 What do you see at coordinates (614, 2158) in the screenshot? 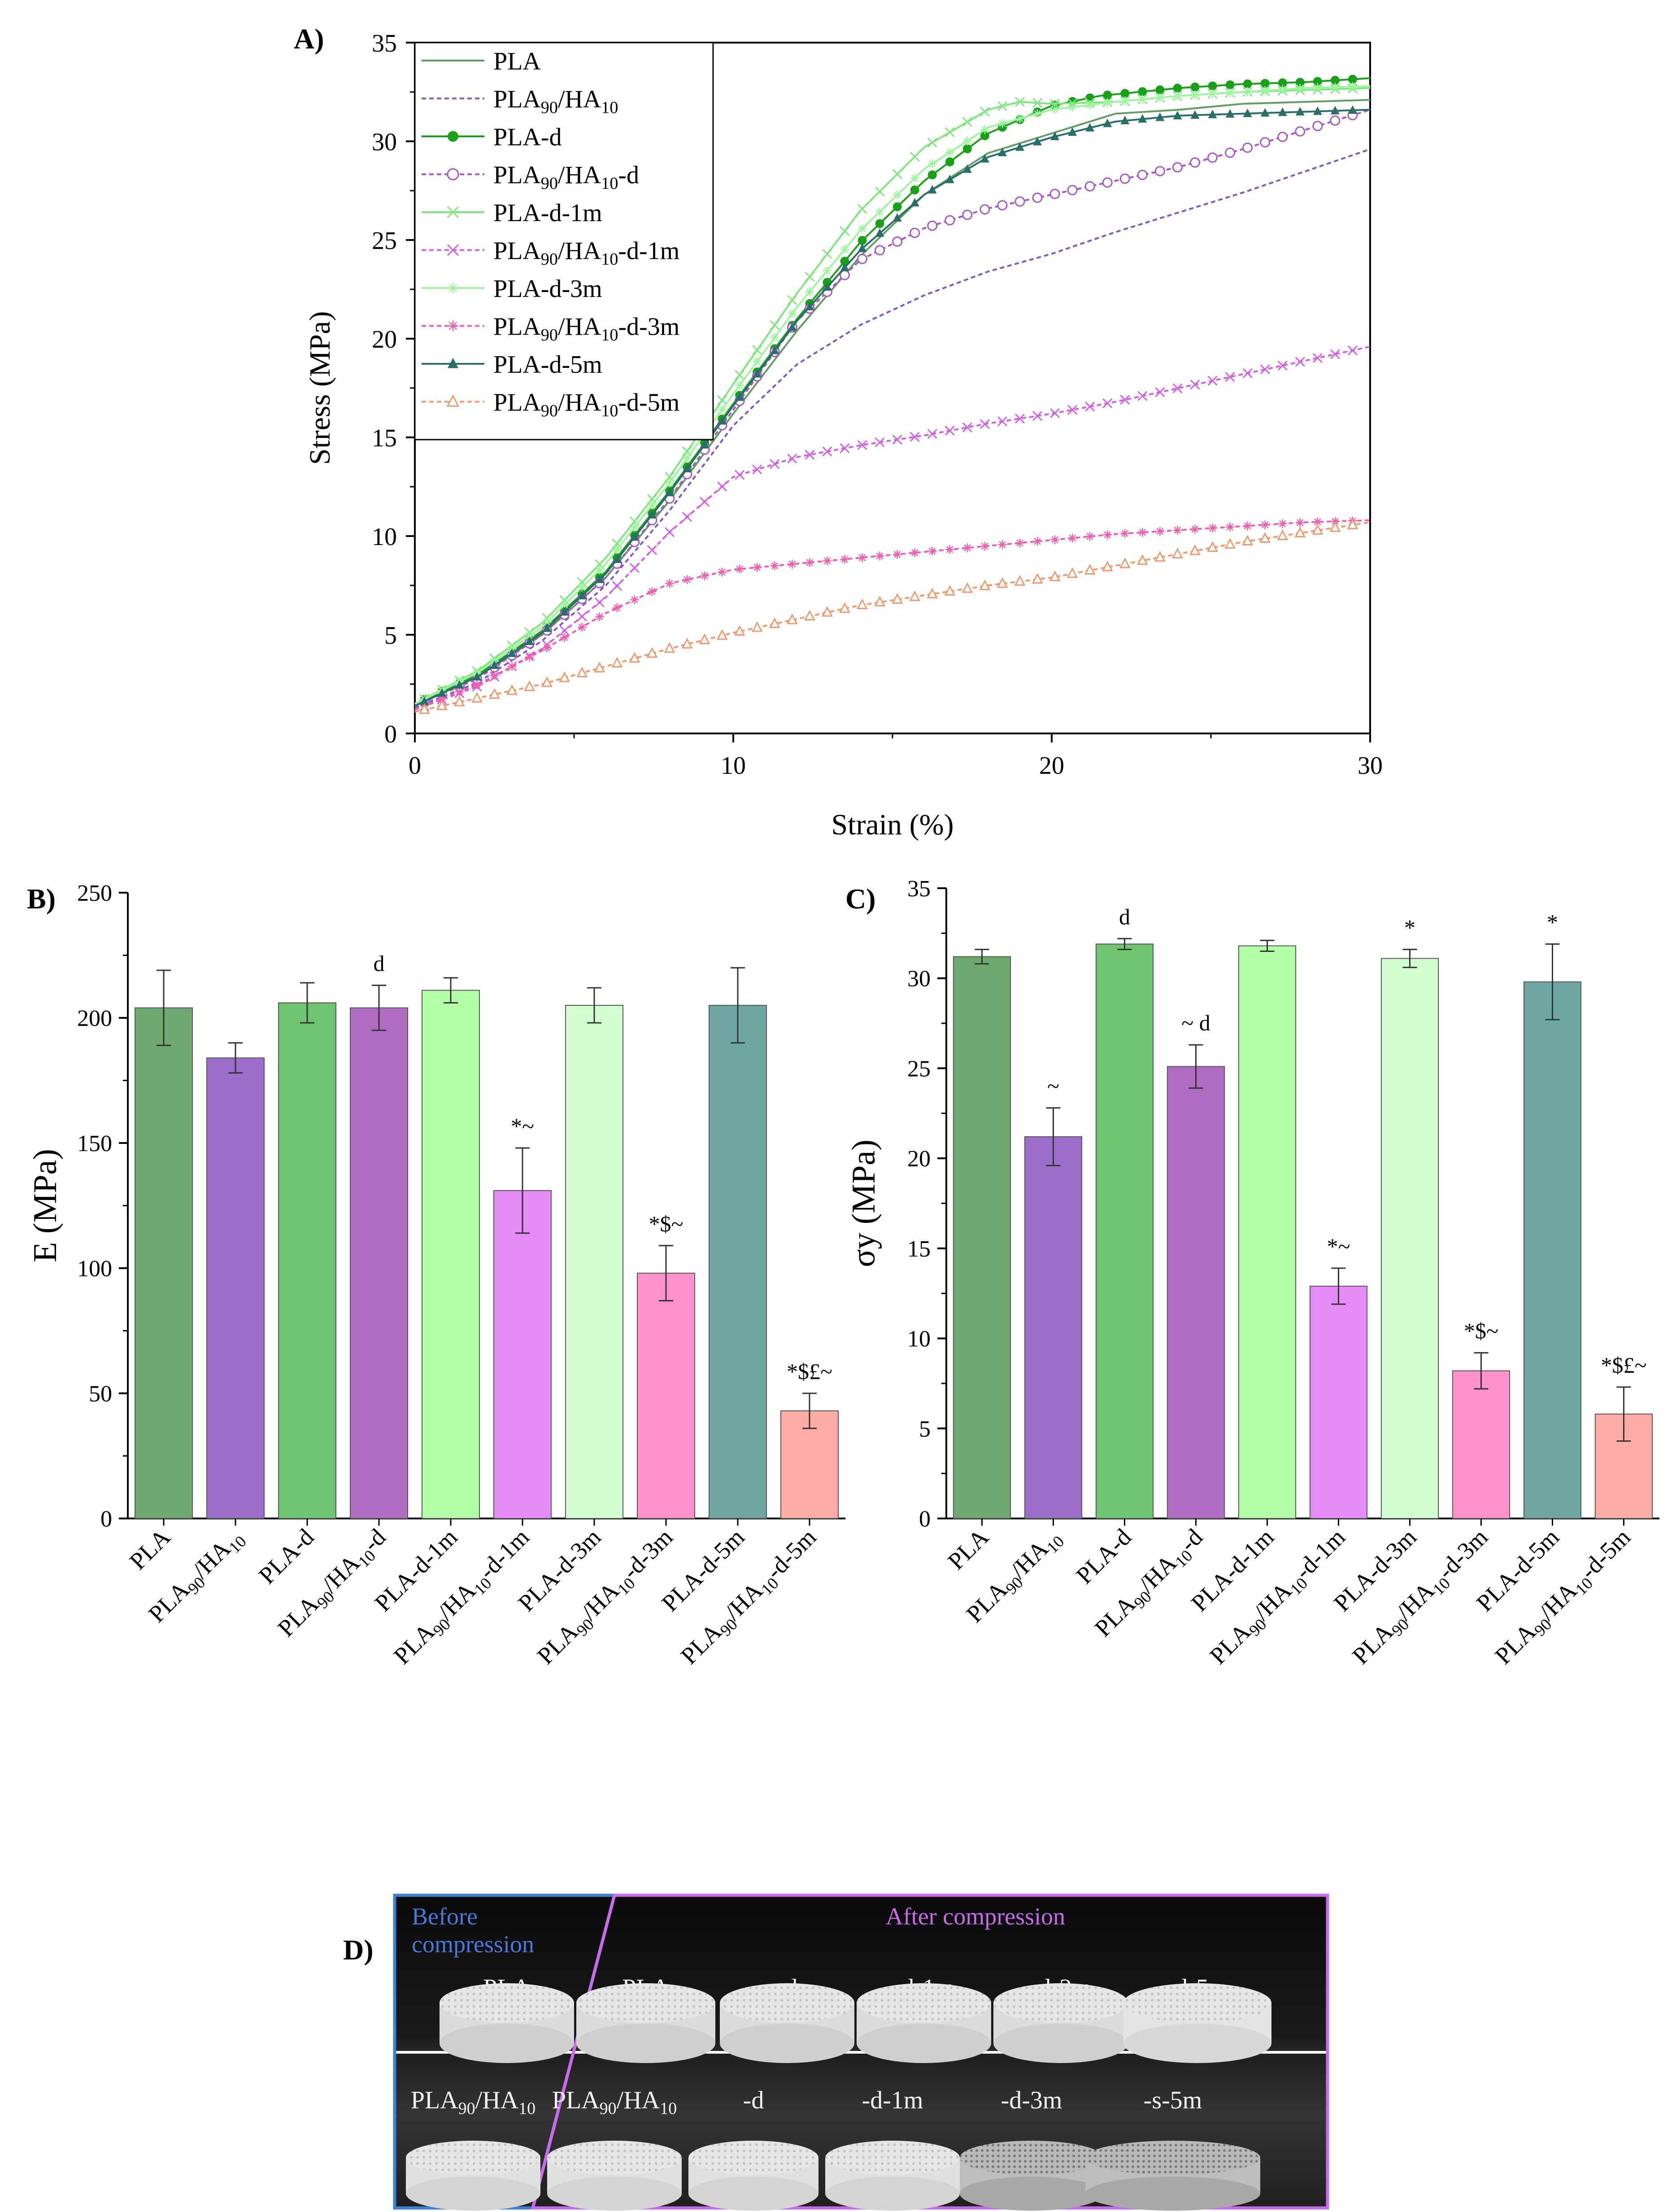
I see `sample-disc-top` at bounding box center [614, 2158].